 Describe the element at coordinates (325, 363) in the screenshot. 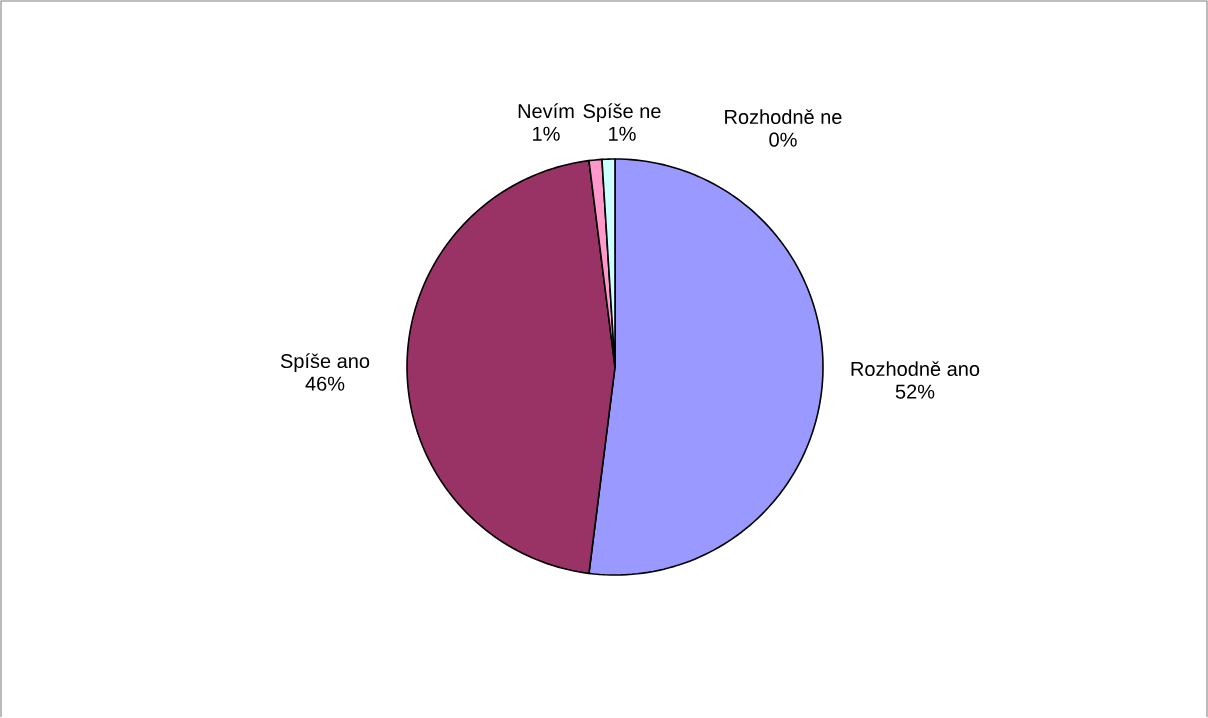

I see `slice-label: Spíše ano` at that location.